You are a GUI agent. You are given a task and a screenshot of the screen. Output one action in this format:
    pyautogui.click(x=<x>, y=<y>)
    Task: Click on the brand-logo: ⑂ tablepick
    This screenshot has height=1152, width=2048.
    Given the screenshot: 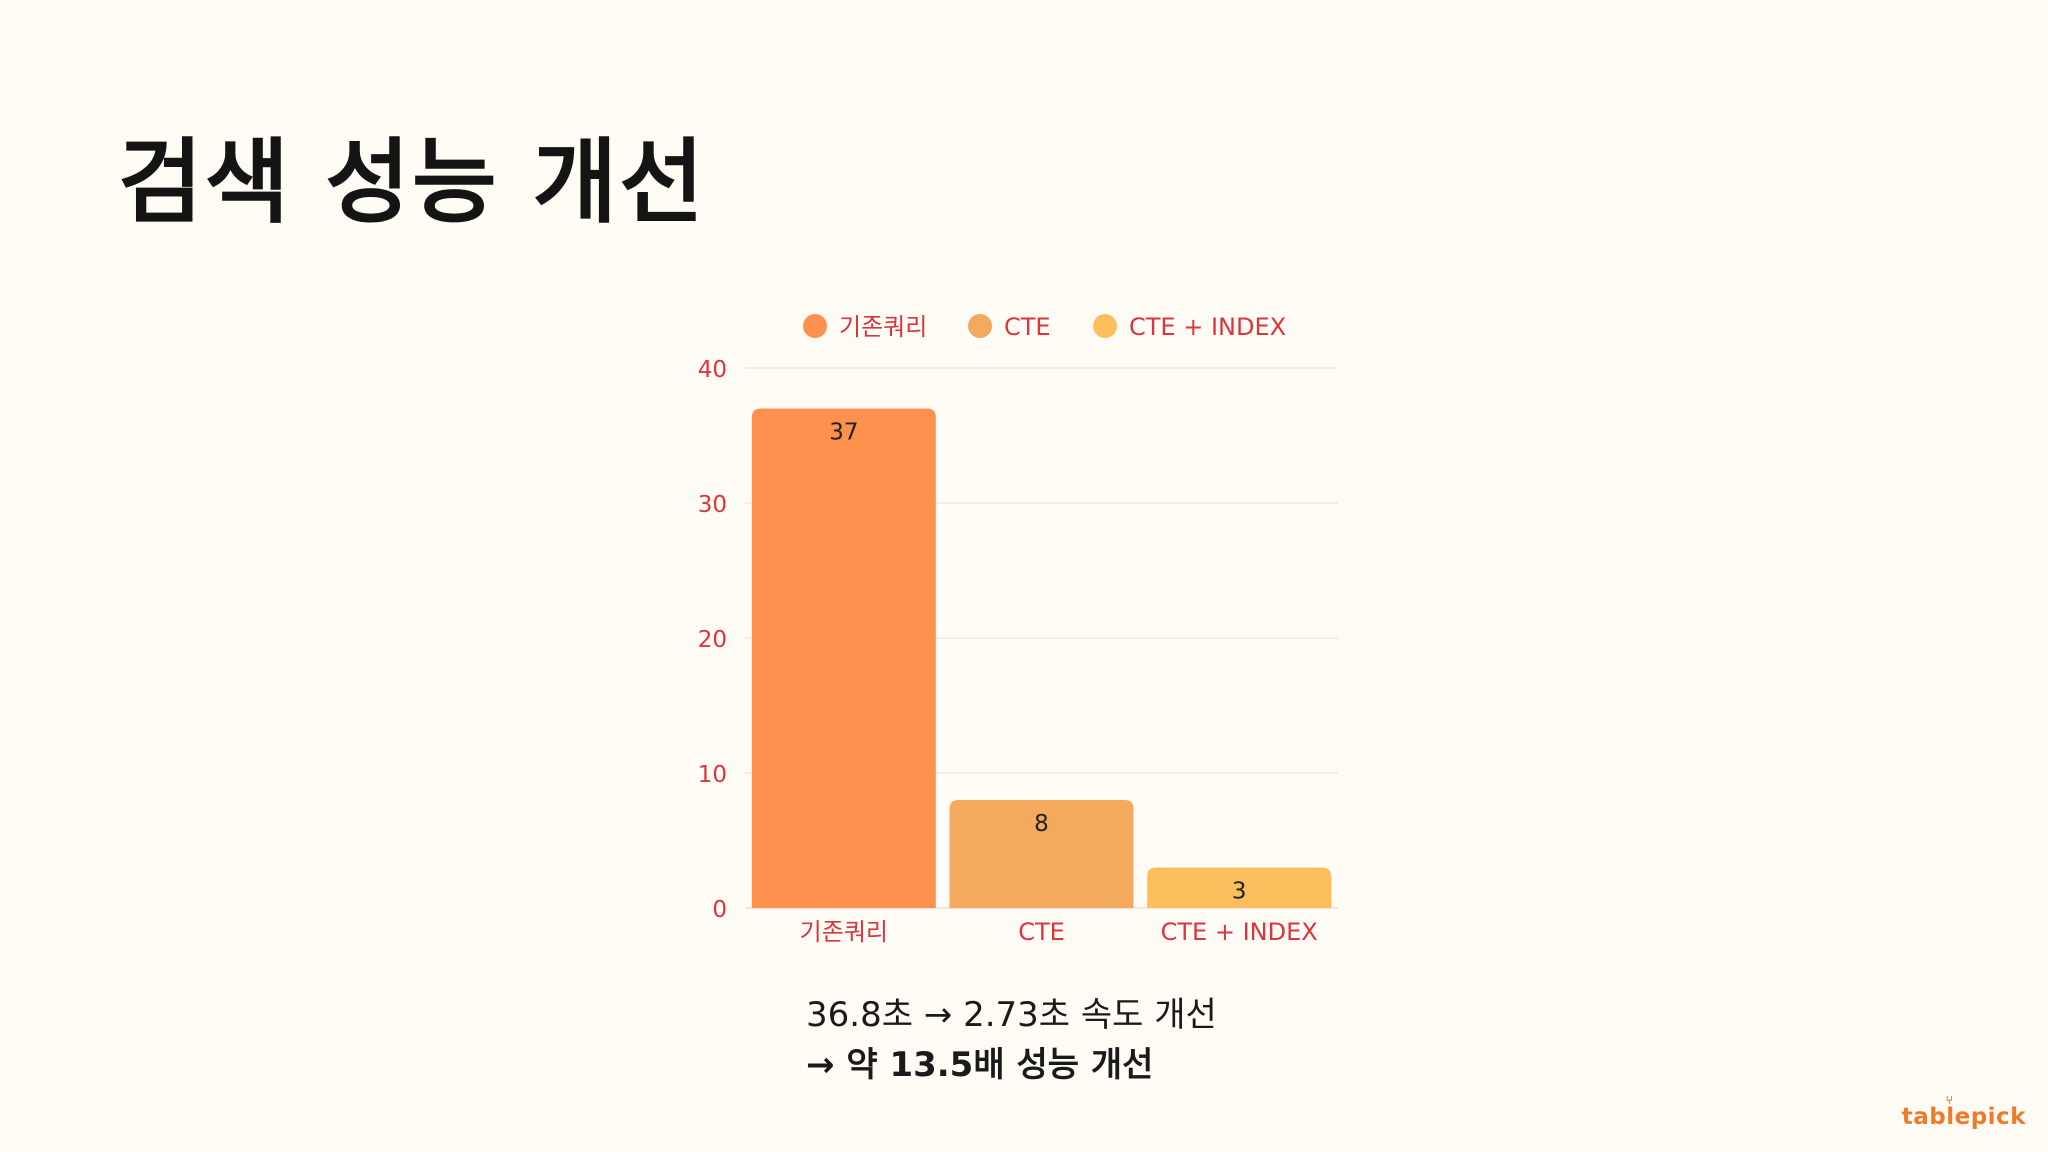 What is the action you would take?
    pyautogui.click(x=1963, y=1112)
    